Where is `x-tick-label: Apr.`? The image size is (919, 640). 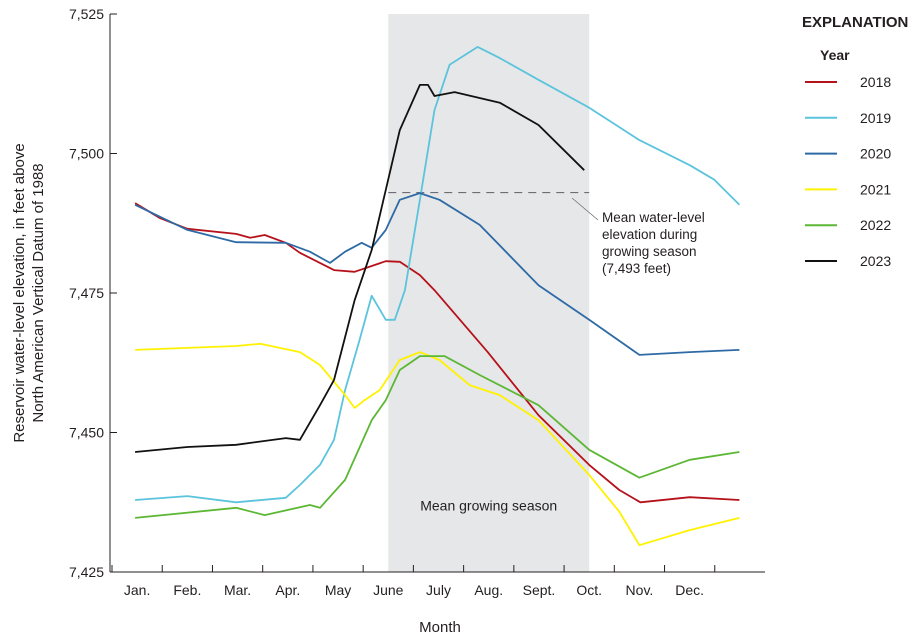 x-tick-label: Apr. is located at coordinates (287, 590).